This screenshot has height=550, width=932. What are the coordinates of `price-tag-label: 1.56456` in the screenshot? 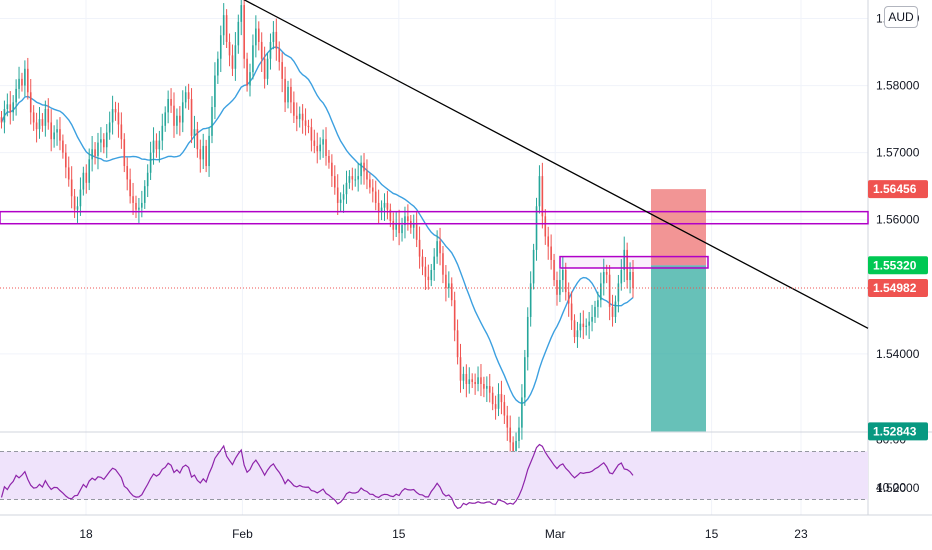 It's located at (895, 189).